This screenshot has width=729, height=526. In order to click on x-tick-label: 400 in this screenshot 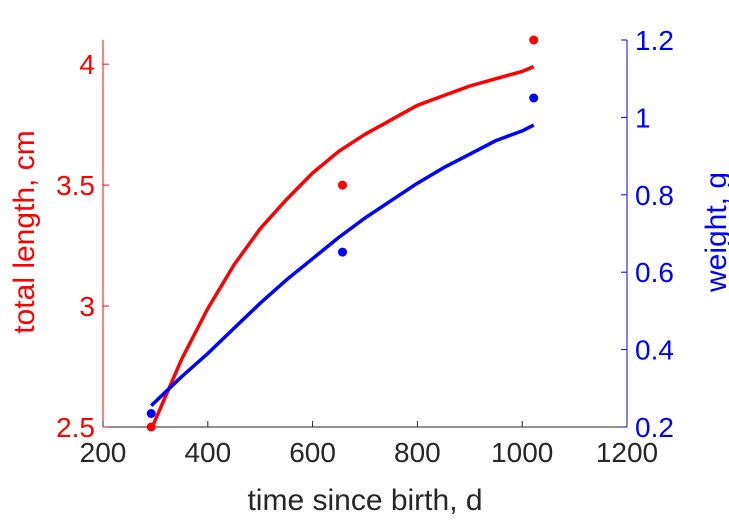, I will do `click(207, 452)`.